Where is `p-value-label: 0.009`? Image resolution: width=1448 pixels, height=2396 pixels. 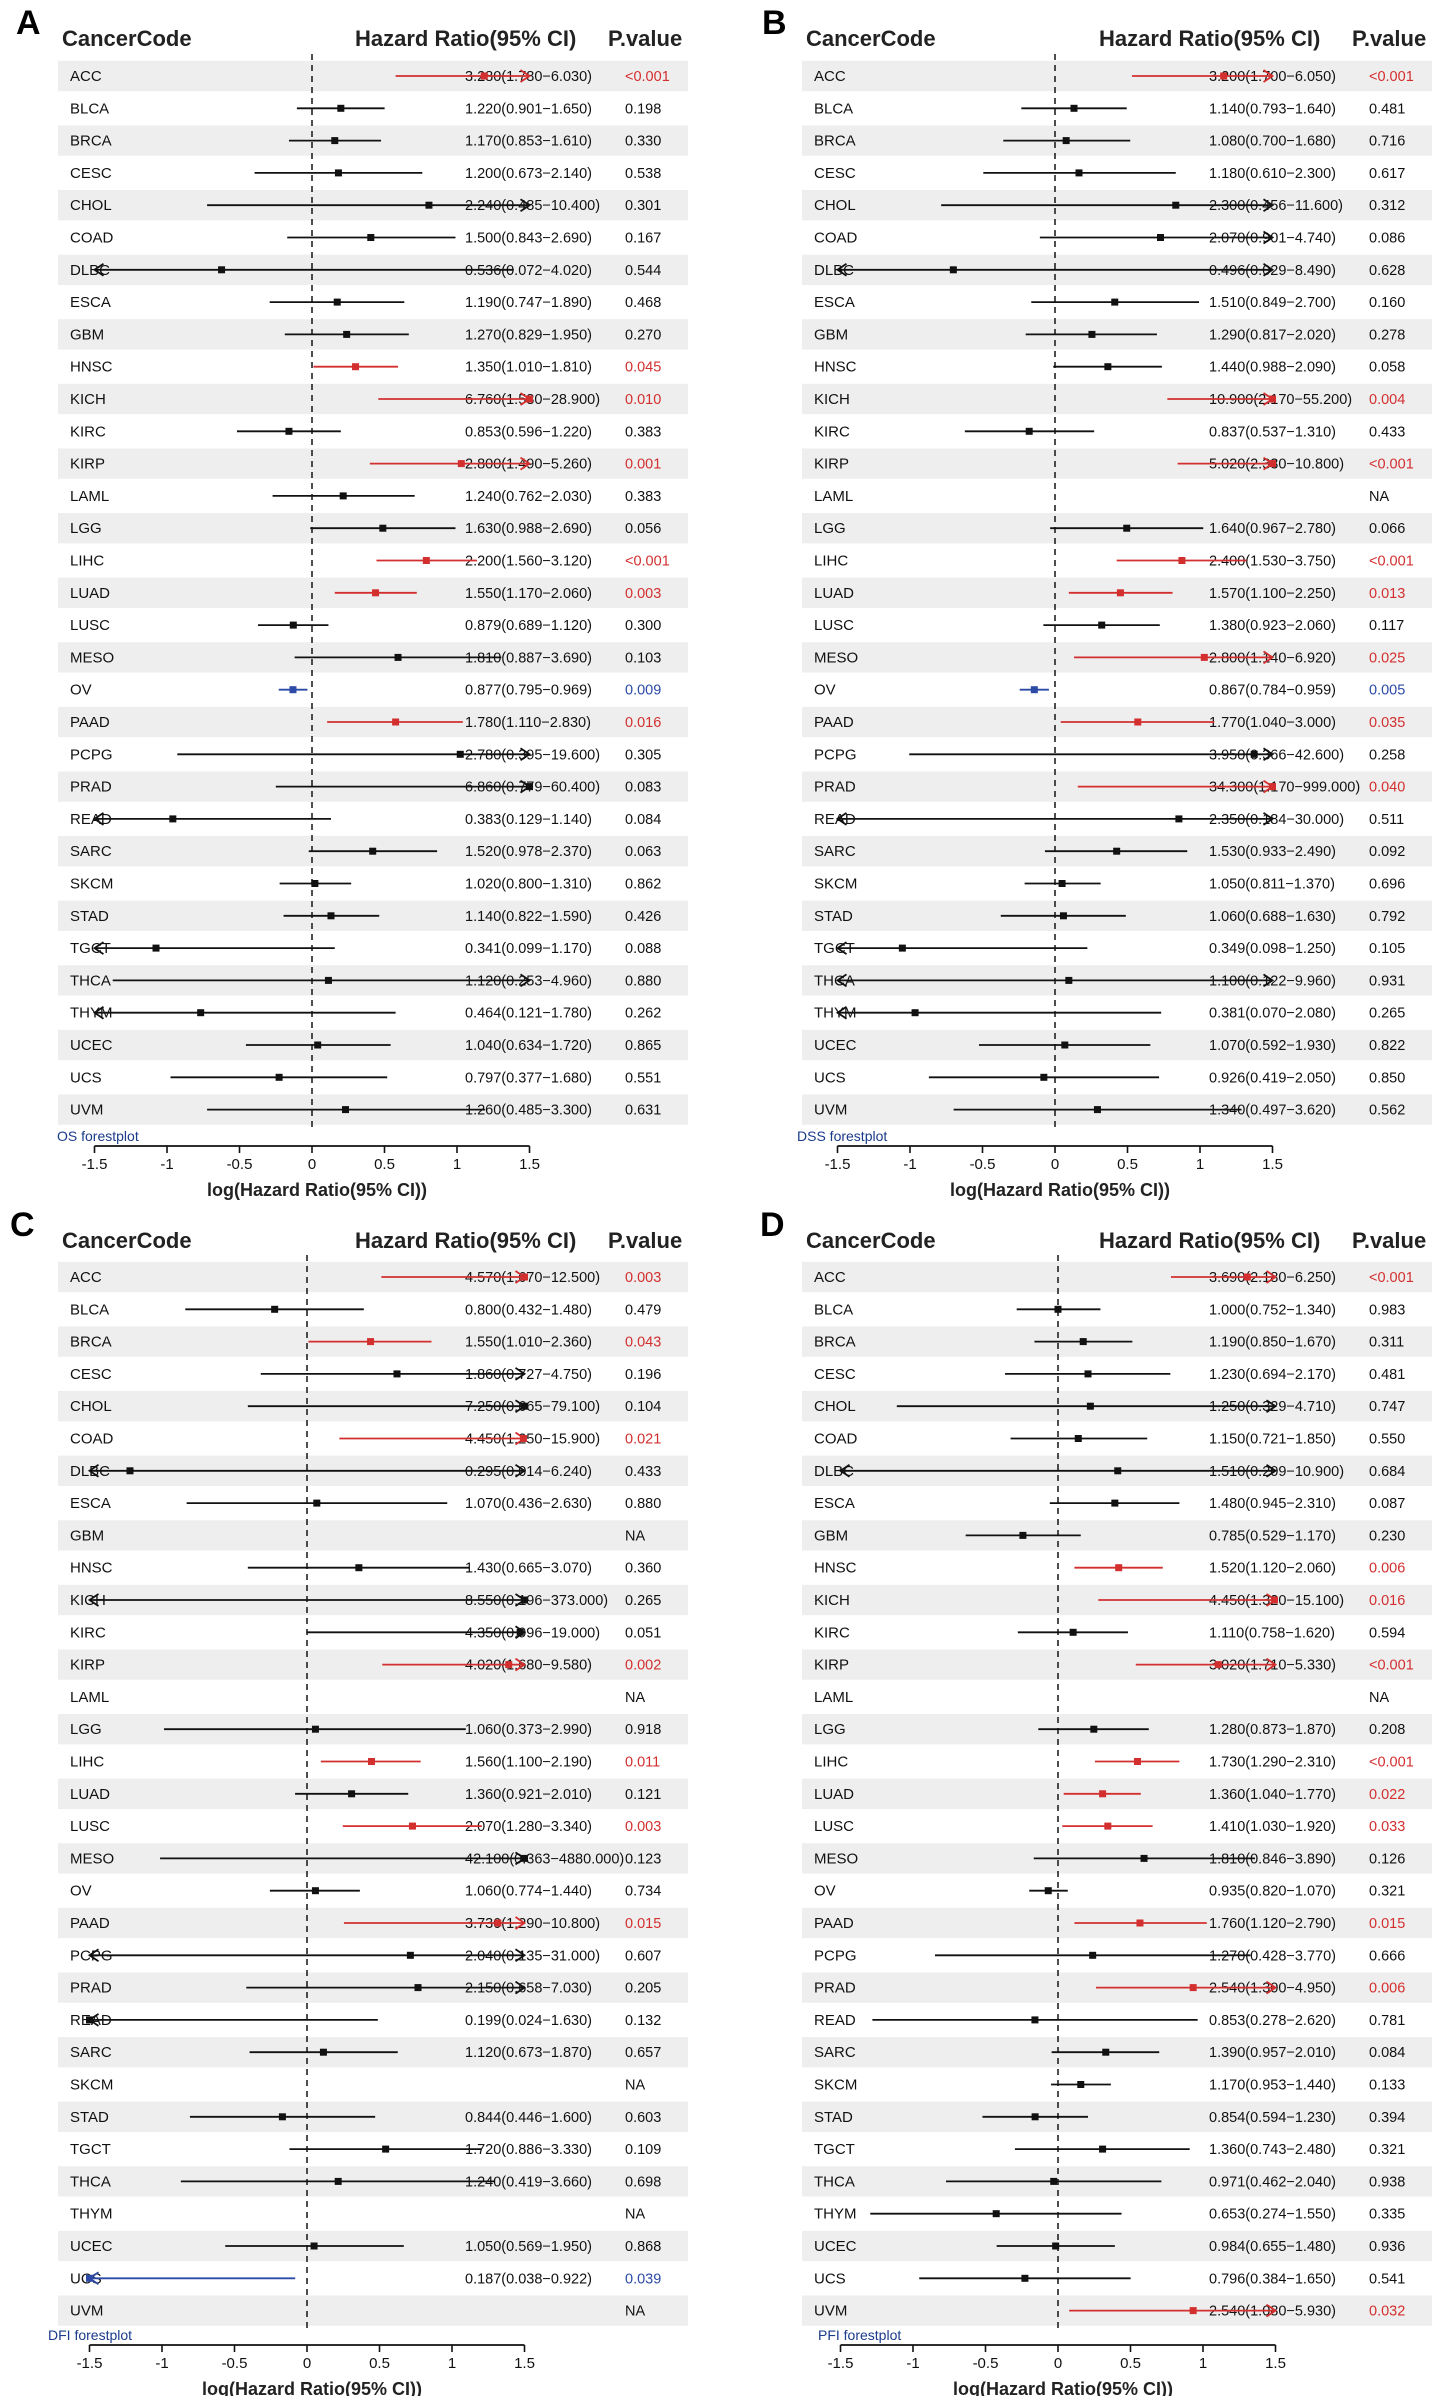
p-value-label: 0.009 is located at coordinates (643, 691).